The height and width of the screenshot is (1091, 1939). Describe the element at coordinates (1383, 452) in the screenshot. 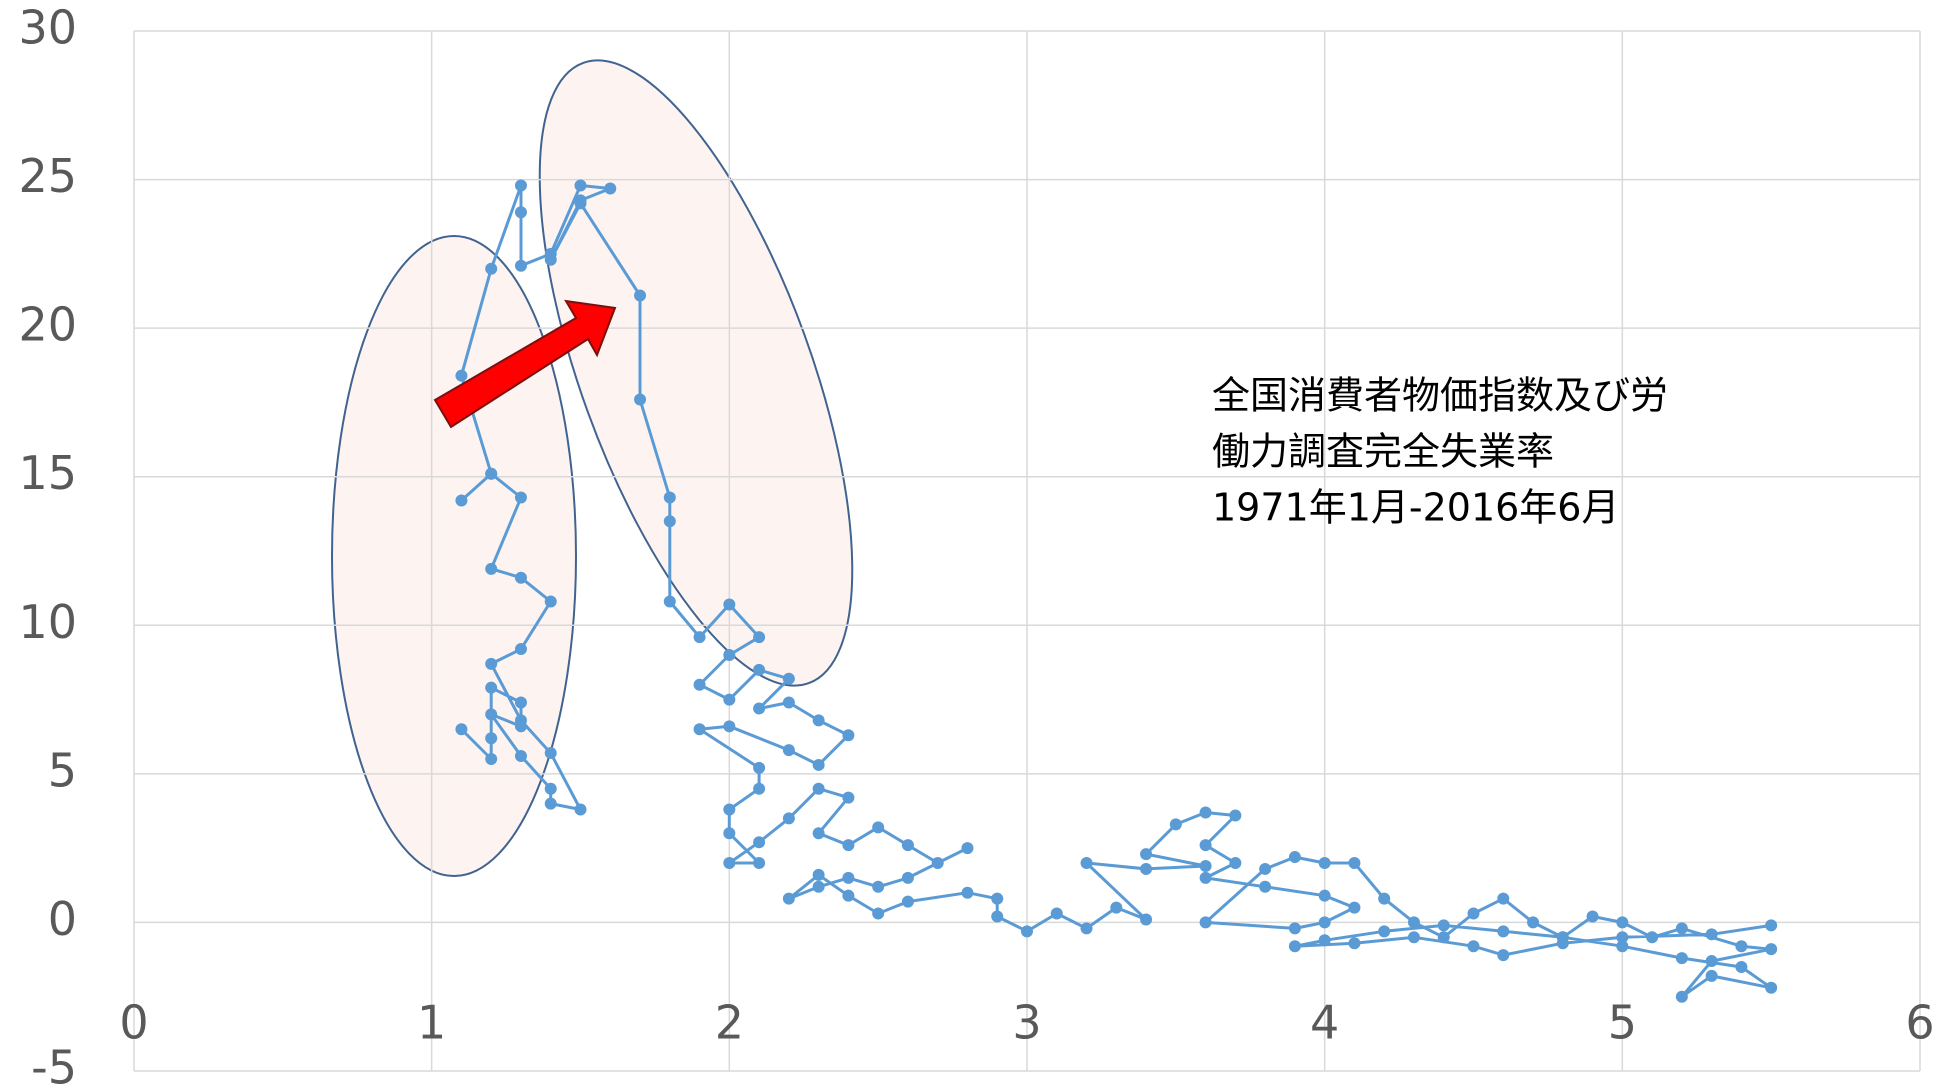

I see `annotation: 働力調査完全失業率` at that location.